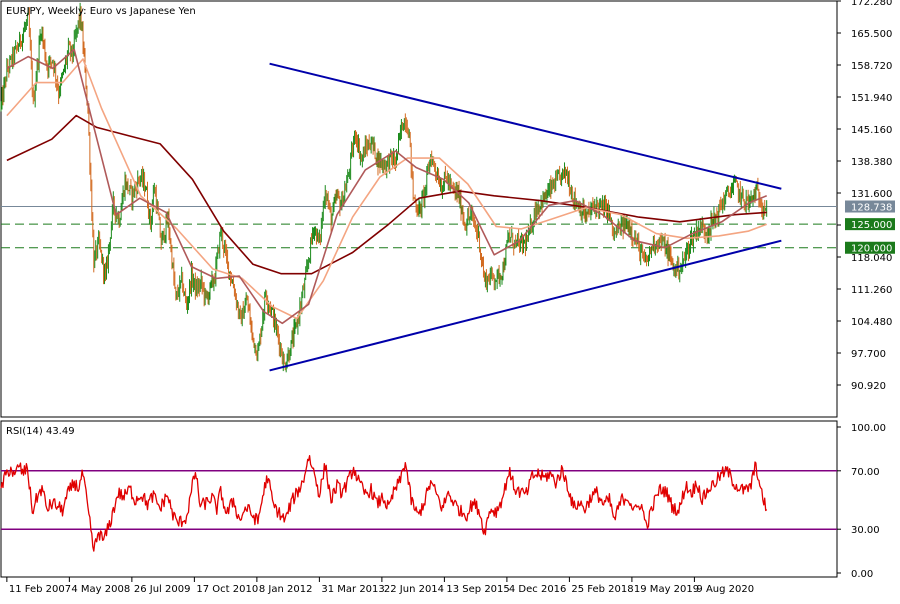 This screenshot has width=900, height=604. I want to click on x-tick-label: 22 Jun 2014, so click(414, 589).